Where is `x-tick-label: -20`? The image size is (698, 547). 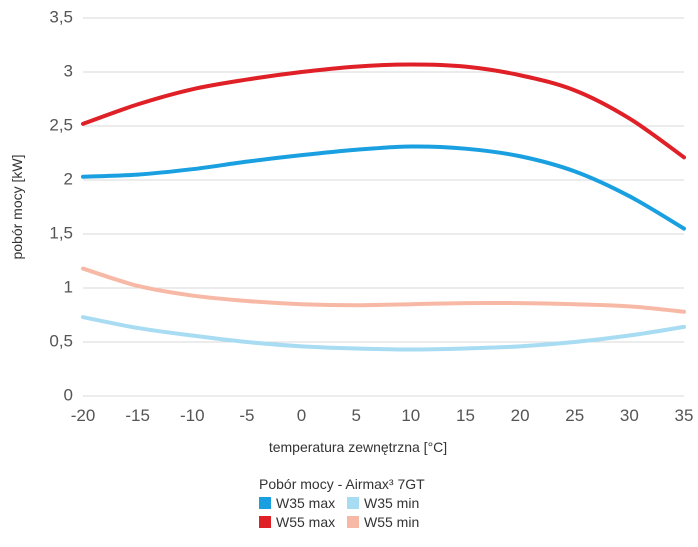
x-tick-label: -20 is located at coordinates (83, 415).